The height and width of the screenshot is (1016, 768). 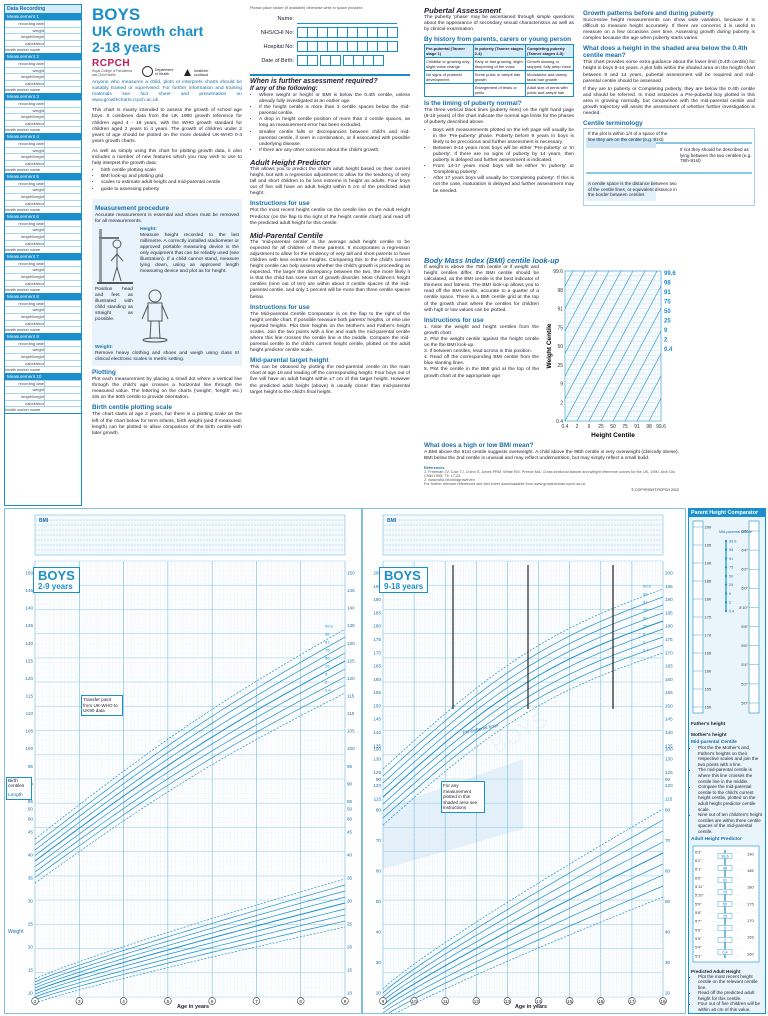 I want to click on form-field: Date of Birth:, so click(x=330, y=60).